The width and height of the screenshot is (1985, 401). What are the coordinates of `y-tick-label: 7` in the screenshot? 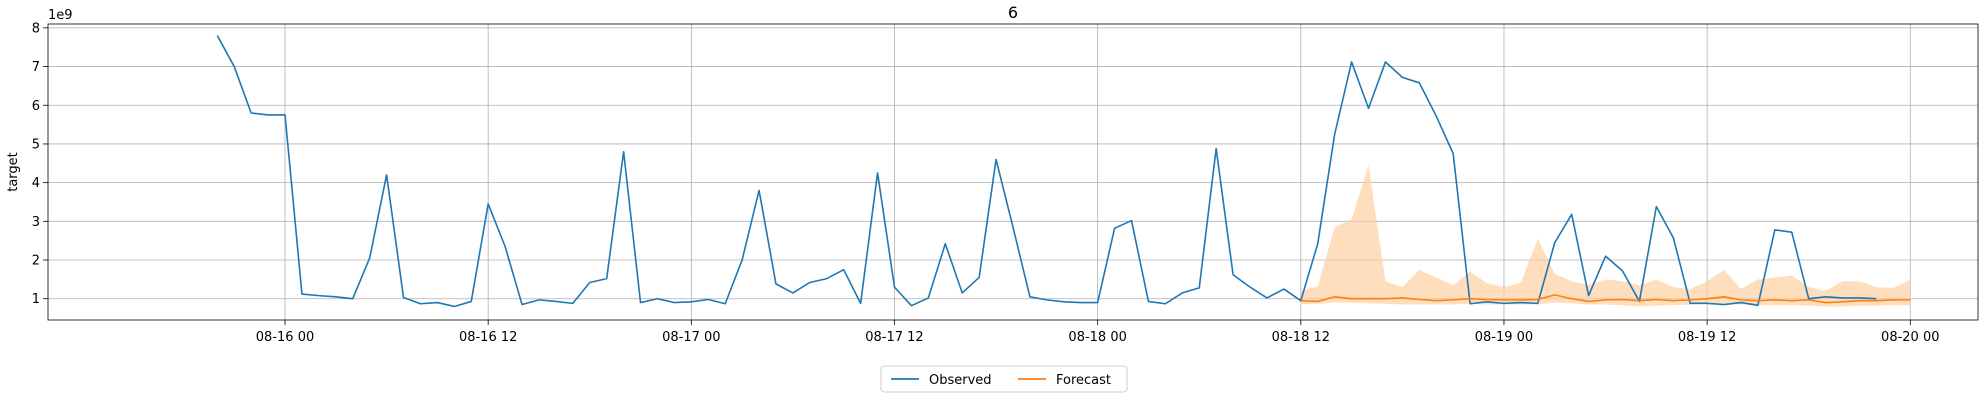 It's located at (36, 67).